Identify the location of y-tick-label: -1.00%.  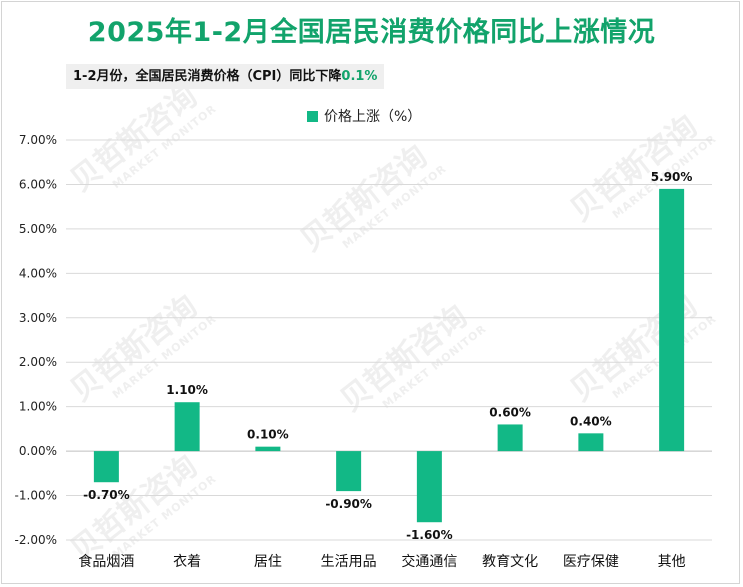
(36, 496).